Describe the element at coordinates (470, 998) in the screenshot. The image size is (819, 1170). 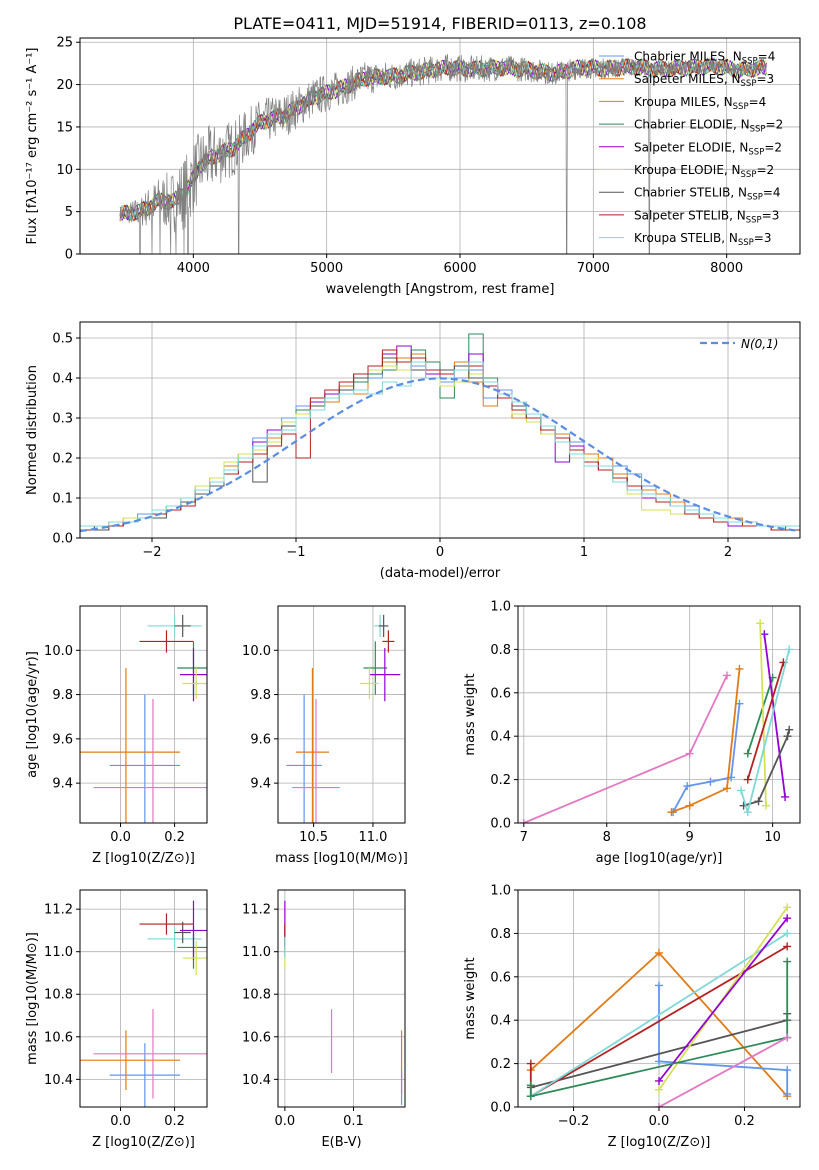
I see `y-axis-label: mass weight` at that location.